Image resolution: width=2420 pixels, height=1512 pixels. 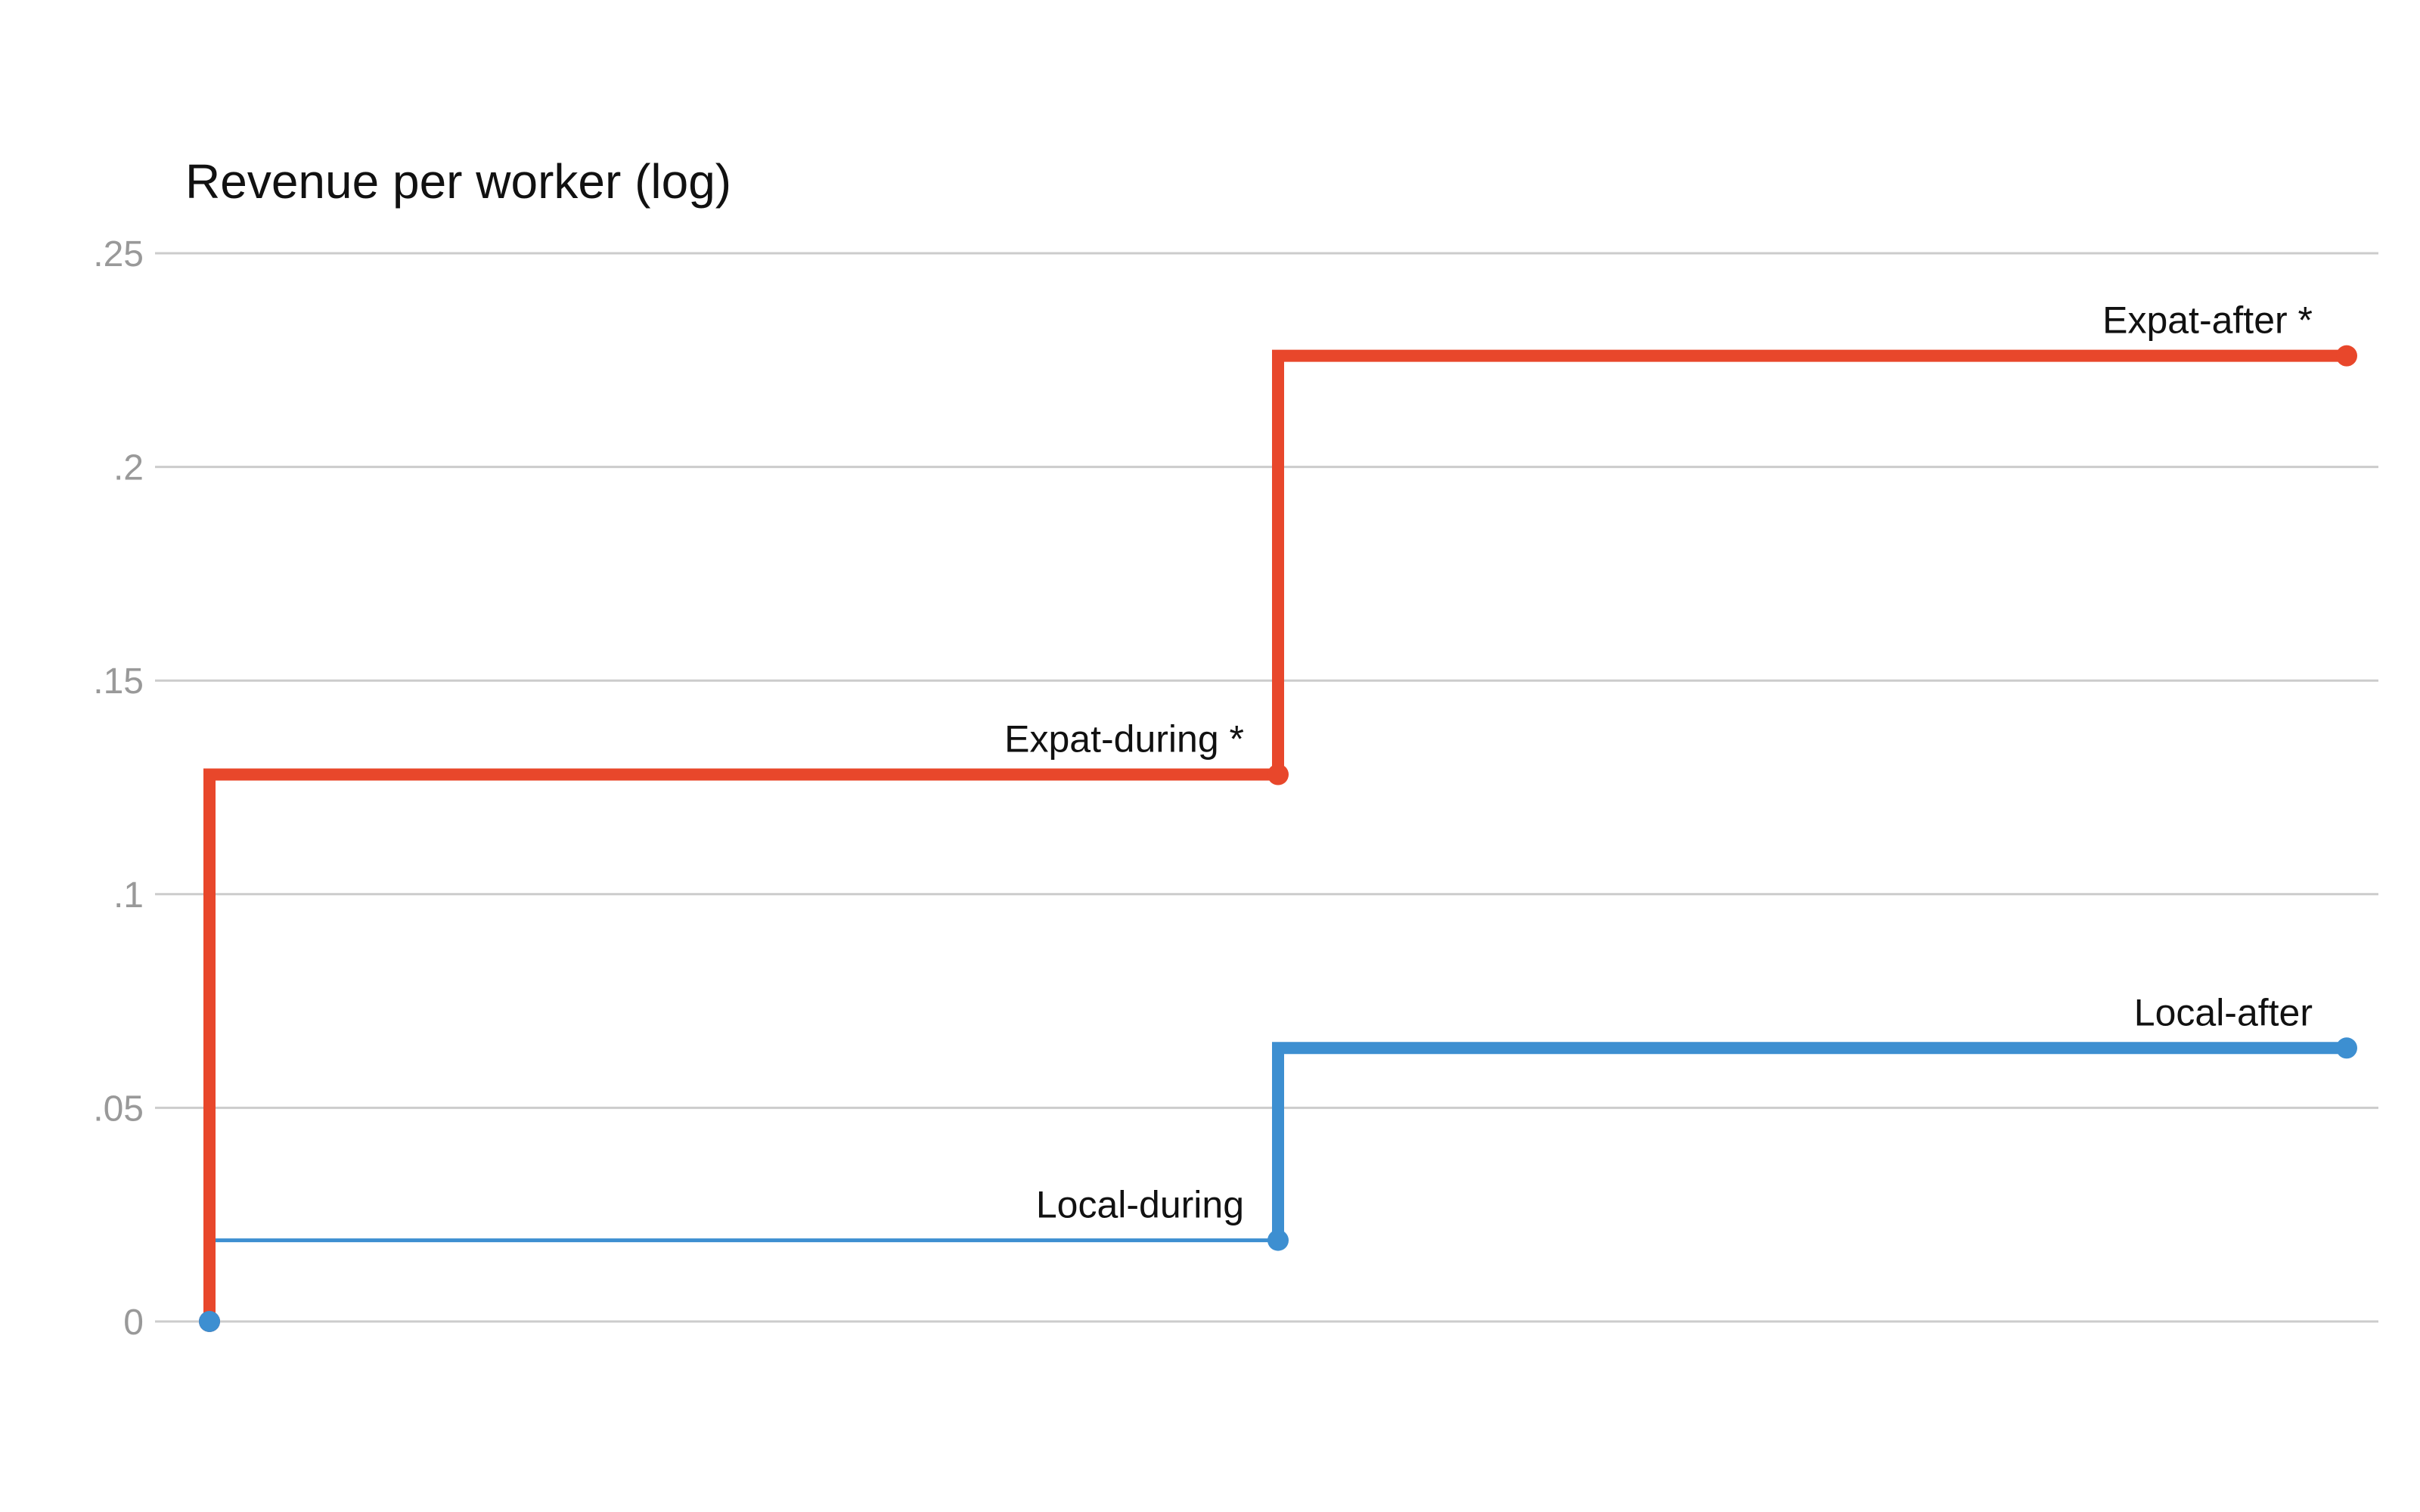 What do you see at coordinates (128, 896) in the screenshot?
I see `y-tick-label: .1` at bounding box center [128, 896].